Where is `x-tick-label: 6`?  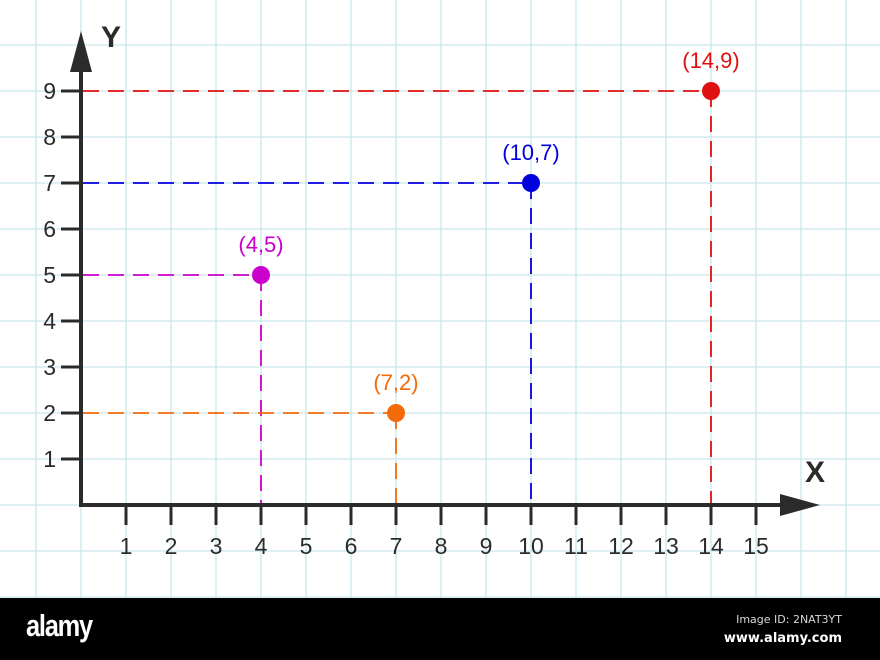
x-tick-label: 6 is located at coordinates (351, 546).